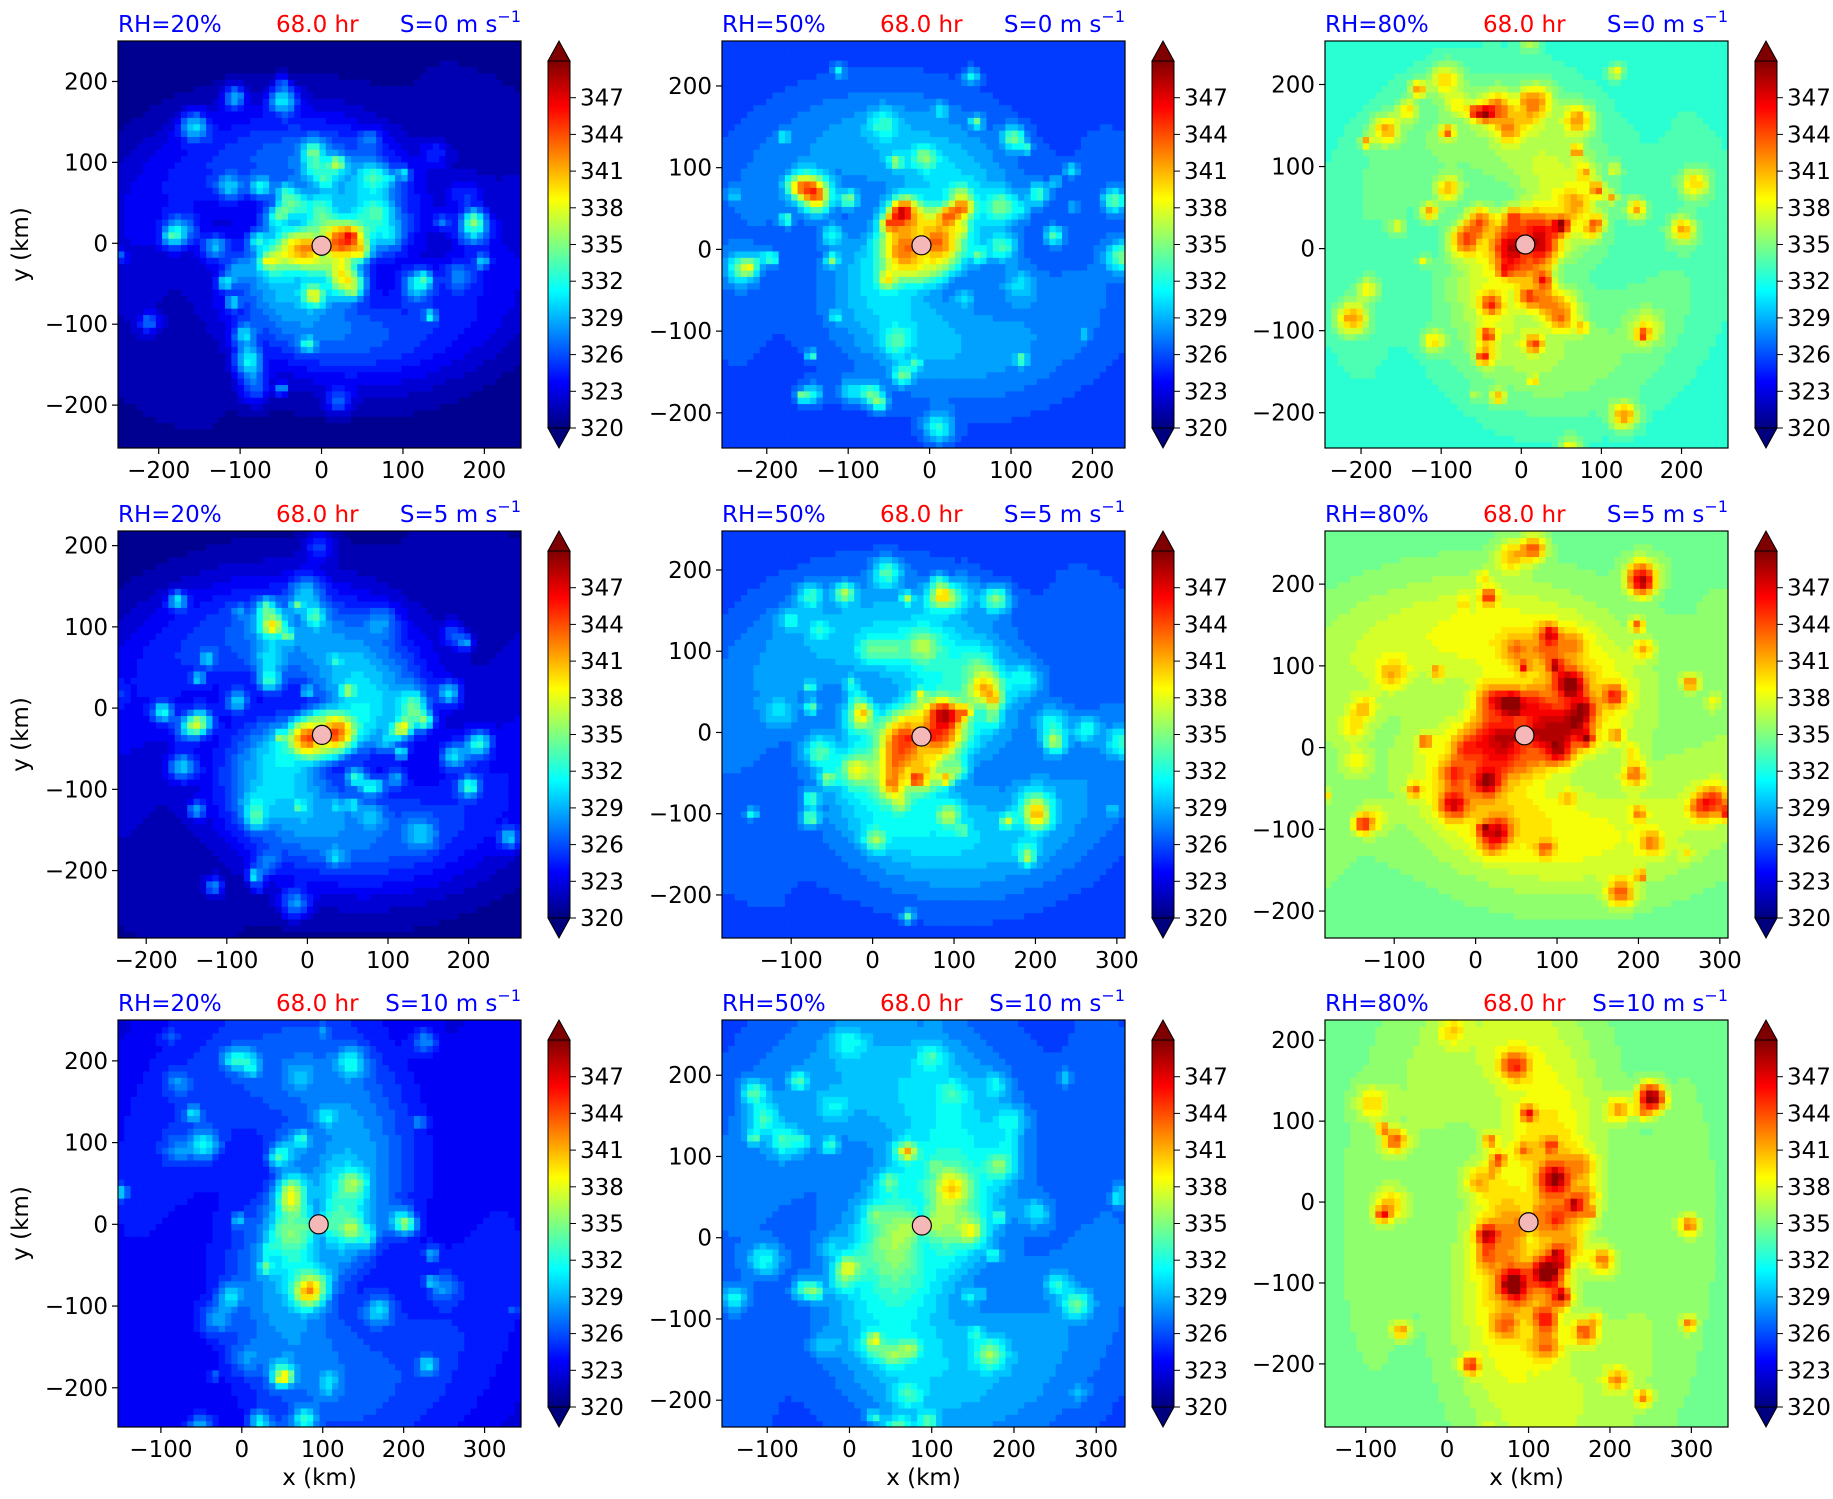 Image resolution: width=1833 pixels, height=1499 pixels. What do you see at coordinates (170, 25) in the screenshot?
I see `rh-label: RH=20%` at bounding box center [170, 25].